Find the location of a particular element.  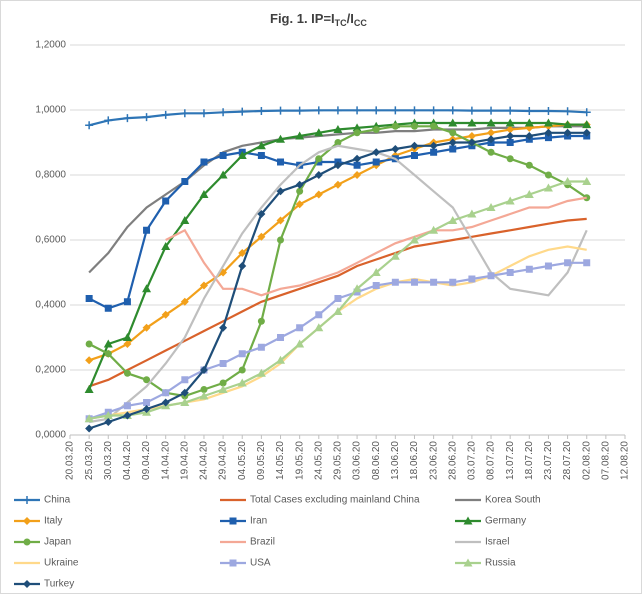

y-tick-label: 0,0000 is located at coordinates (50, 435).